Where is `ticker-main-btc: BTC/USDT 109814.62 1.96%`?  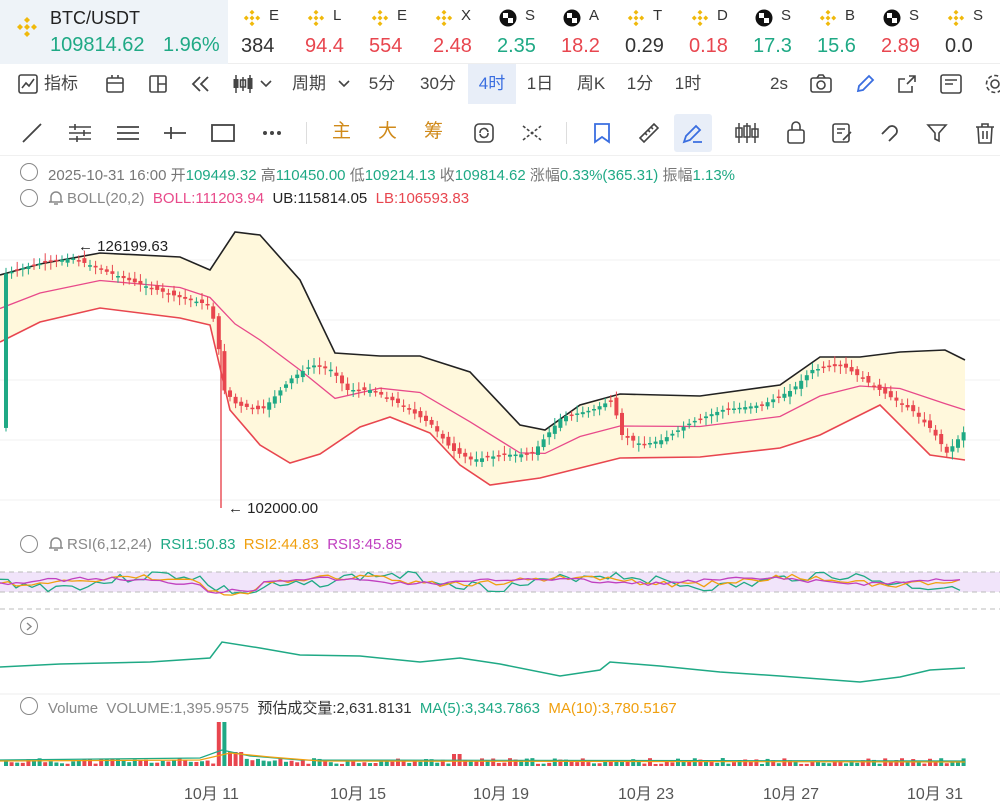 ticker-main-btc: BTC/USDT 109814.62 1.96% is located at coordinates (114, 32).